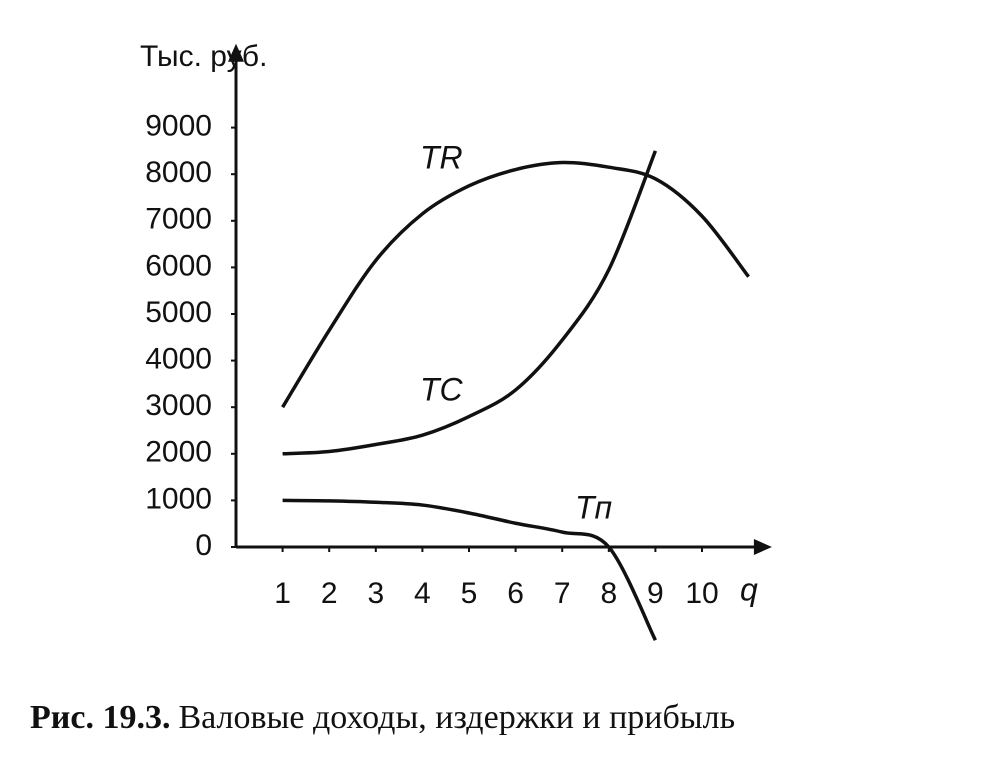 This screenshot has height=778, width=991. Describe the element at coordinates (178, 126) in the screenshot. I see `y-tick-label: 9000` at that location.